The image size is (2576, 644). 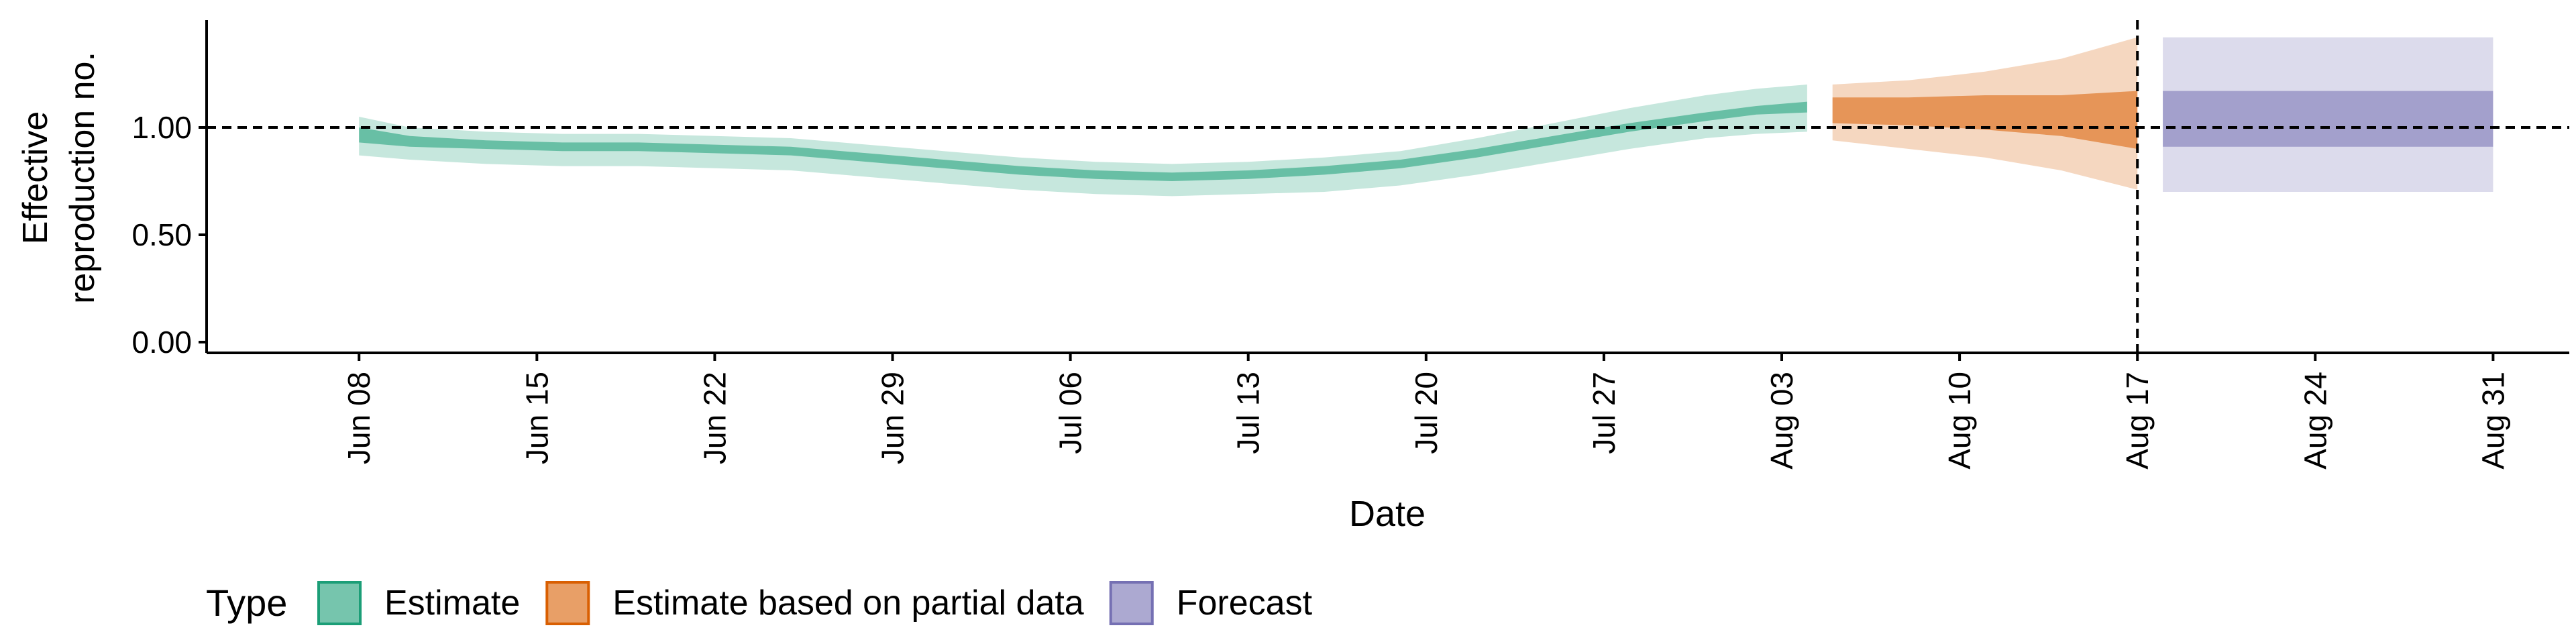 What do you see at coordinates (848, 603) in the screenshot?
I see `legend-label-estimate-based-on-partial-data: Estimate based on partial data` at bounding box center [848, 603].